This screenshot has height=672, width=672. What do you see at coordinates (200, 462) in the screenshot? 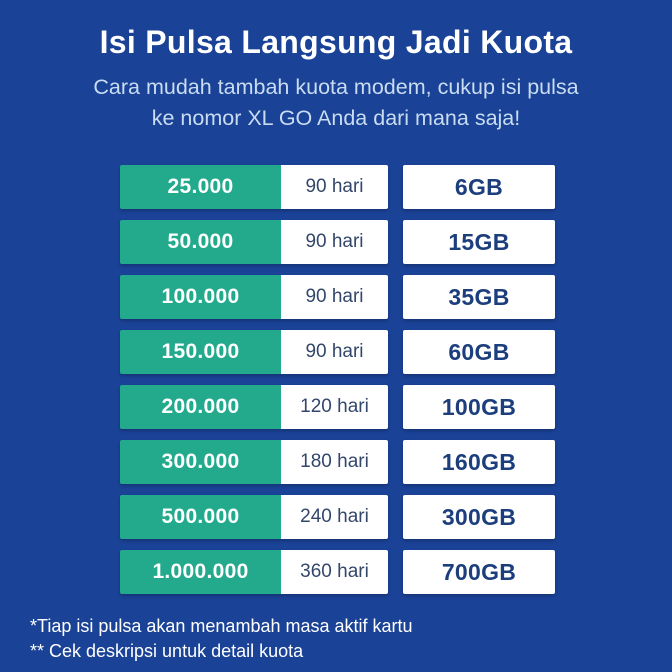
I see `pulsa-amount: 300.000` at bounding box center [200, 462].